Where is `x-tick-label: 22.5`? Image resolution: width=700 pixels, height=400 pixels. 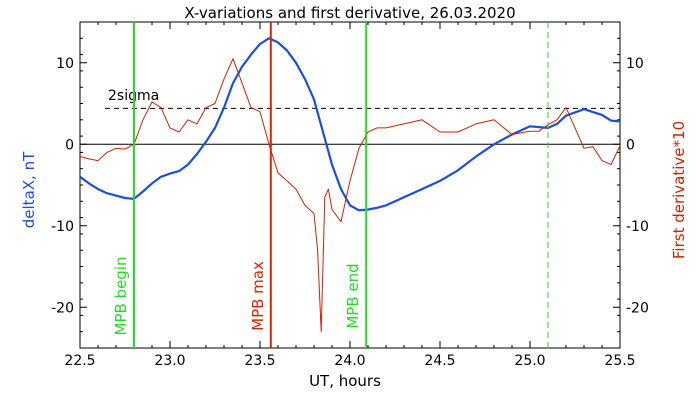
x-tick-label: 22.5 is located at coordinates (79, 361).